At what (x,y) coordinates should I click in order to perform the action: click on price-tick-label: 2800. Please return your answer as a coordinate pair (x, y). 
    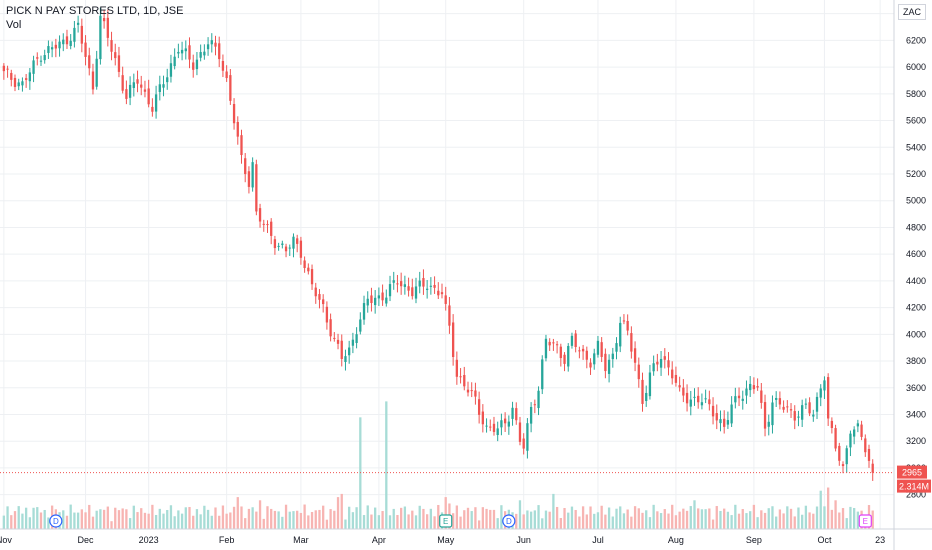
    Looking at the image, I should click on (916, 495).